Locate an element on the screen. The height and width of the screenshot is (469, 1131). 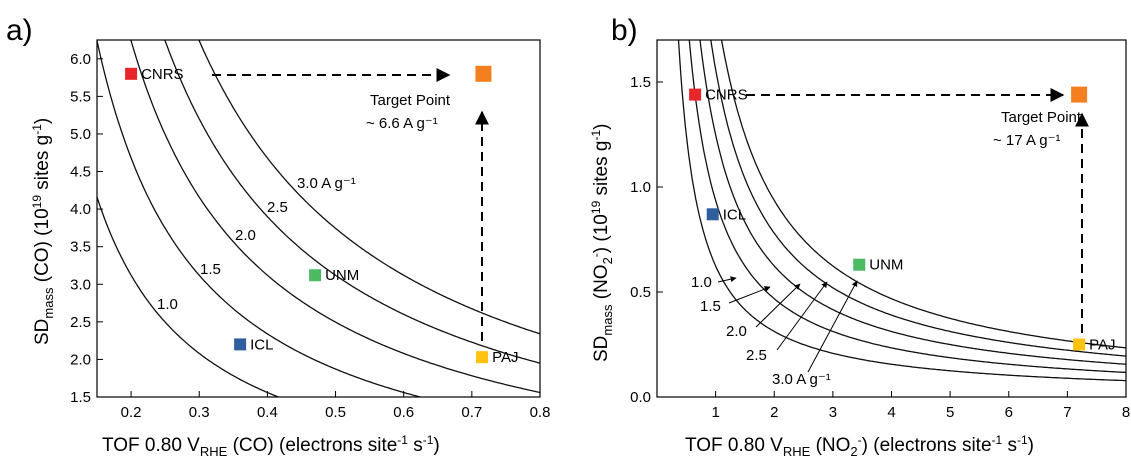
panel-b-x-tick-label: 6 is located at coordinates (1009, 412).